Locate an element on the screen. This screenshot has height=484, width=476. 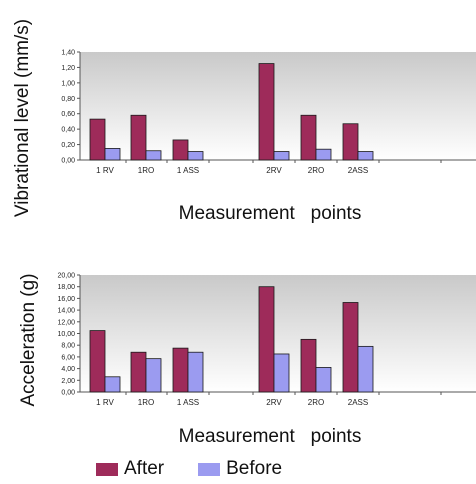
y-tick-label: 12,00 is located at coordinates (66, 322).